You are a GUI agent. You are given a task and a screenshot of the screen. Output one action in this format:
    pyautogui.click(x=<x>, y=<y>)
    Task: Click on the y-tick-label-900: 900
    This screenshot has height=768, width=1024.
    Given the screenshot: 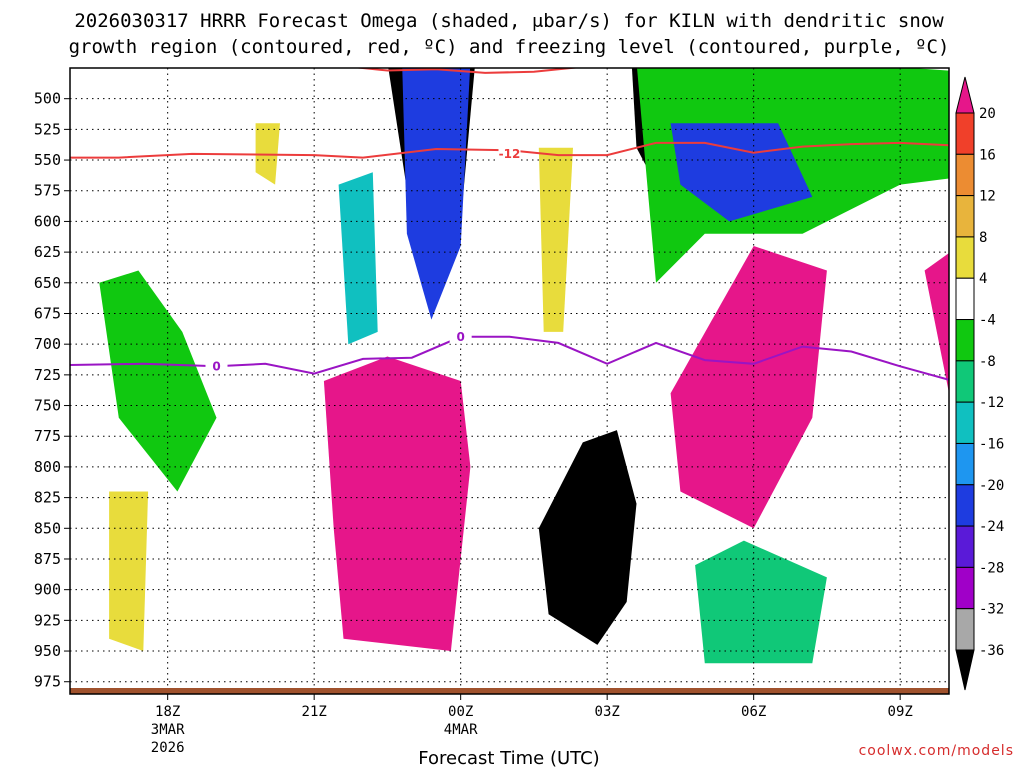 What is the action you would take?
    pyautogui.click(x=47, y=590)
    